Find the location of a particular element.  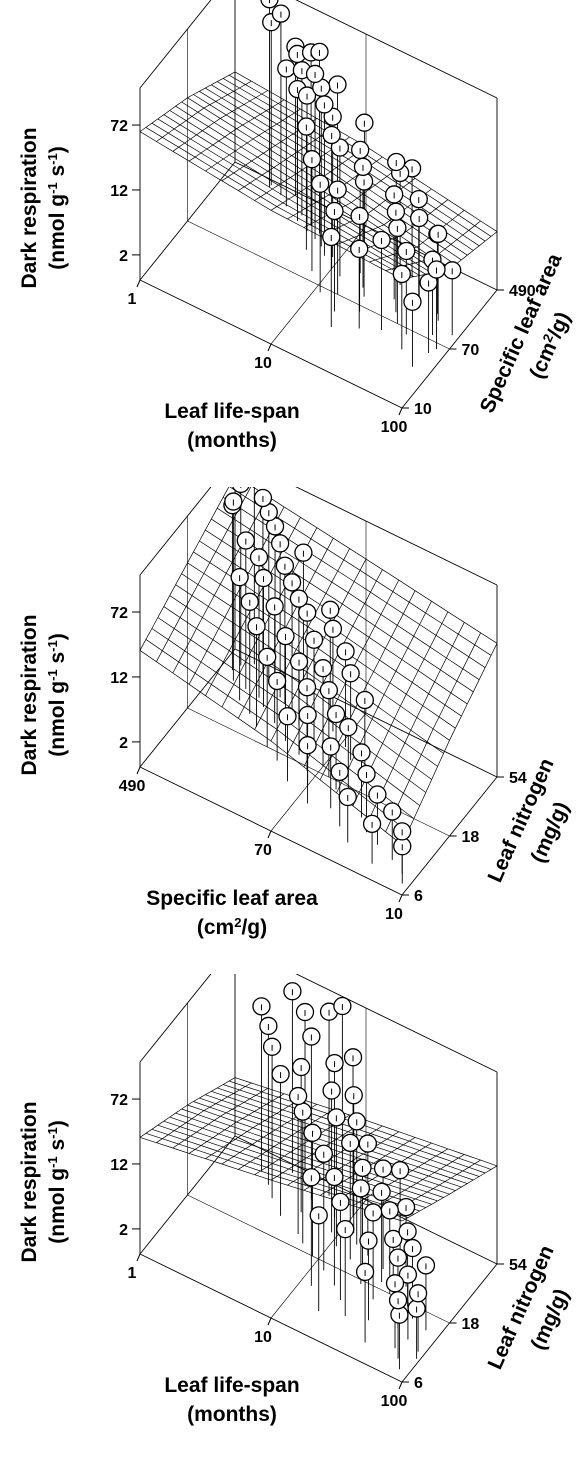

chart-2-x-tick-label: 490 is located at coordinates (132, 786).